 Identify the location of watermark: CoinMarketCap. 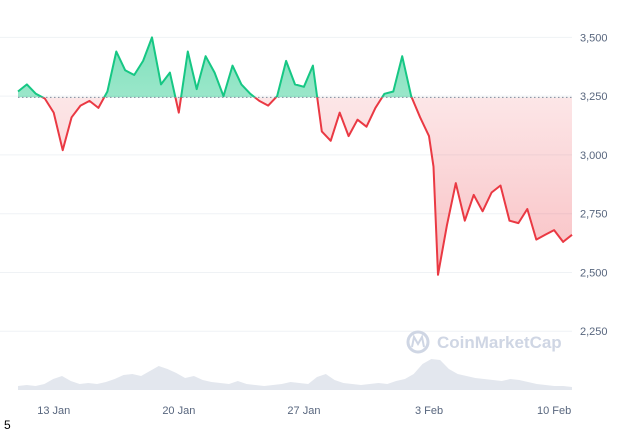
(484, 342).